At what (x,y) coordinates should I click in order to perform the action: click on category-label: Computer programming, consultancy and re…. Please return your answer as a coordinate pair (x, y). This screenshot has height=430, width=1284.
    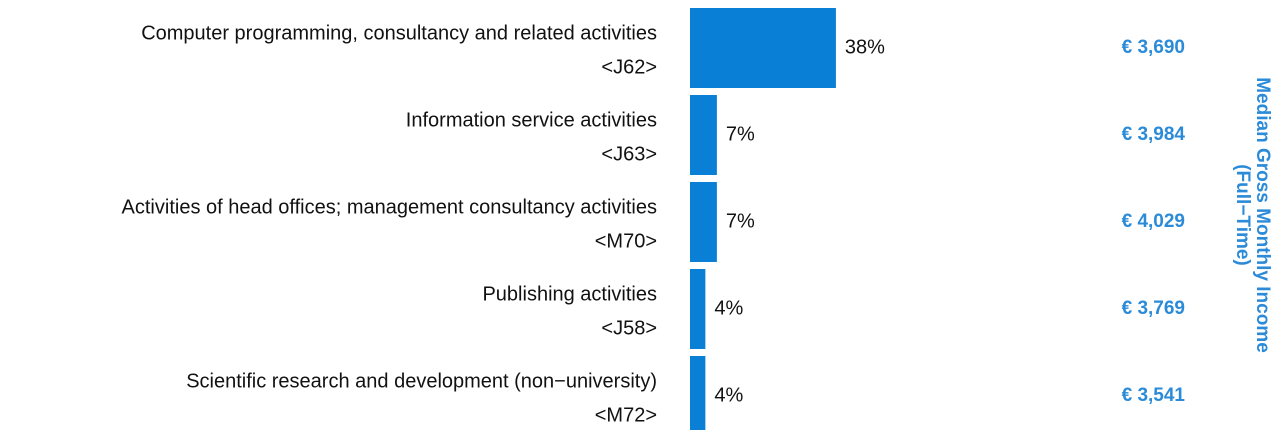
    Looking at the image, I should click on (399, 33).